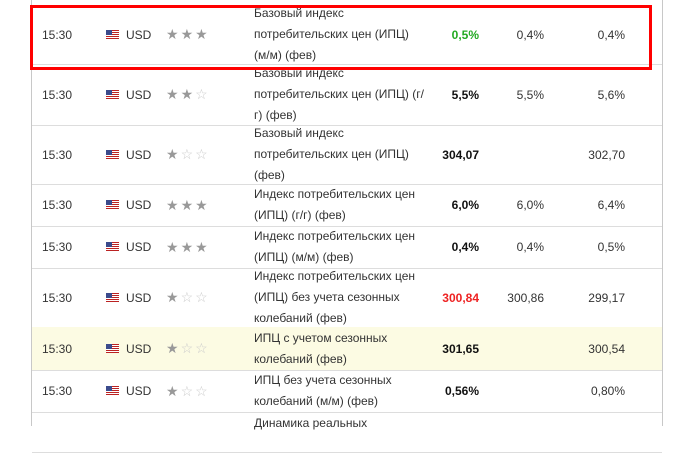 The width and height of the screenshot is (675, 453). What do you see at coordinates (465, 34) in the screenshot?
I see `actual-value: 0,5%` at bounding box center [465, 34].